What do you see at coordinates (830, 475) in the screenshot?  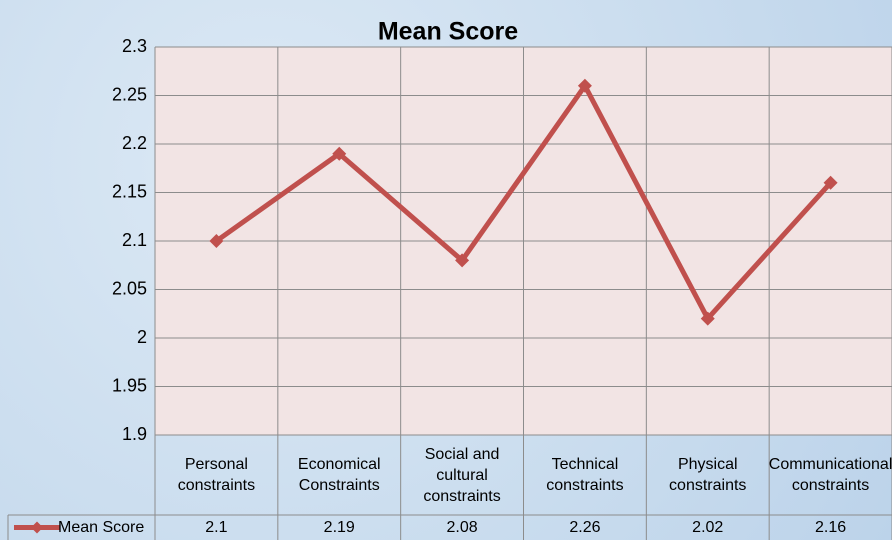 I see `x-tick-label: Communicational constraints` at bounding box center [830, 475].